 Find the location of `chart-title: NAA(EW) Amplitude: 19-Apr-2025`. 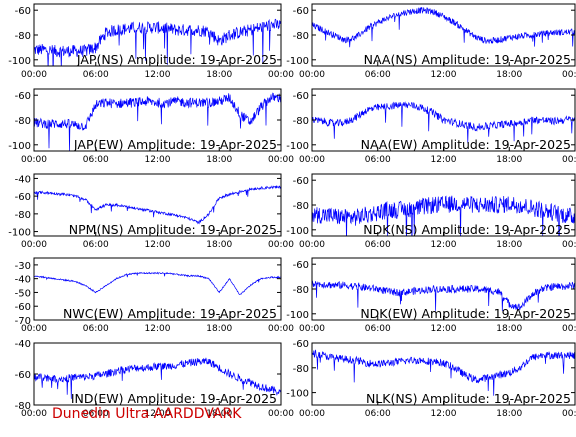

chart-title: NAA(EW) Amplitude: 19-Apr-2025 is located at coordinates (466, 144).